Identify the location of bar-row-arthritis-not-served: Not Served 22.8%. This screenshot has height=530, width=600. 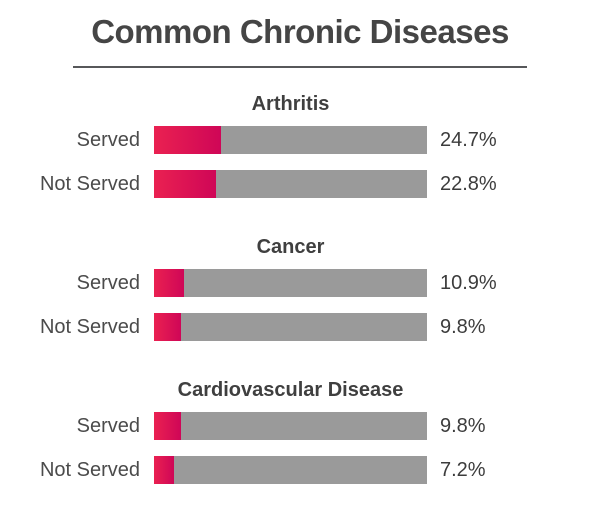
(300, 184).